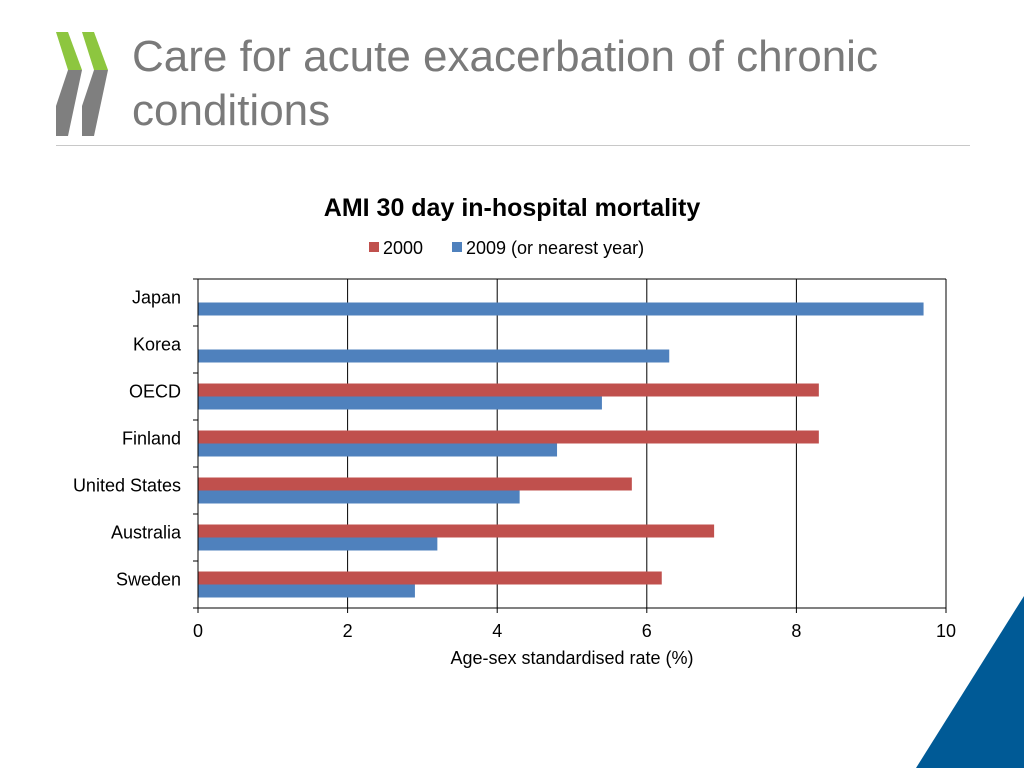  Describe the element at coordinates (497, 631) in the screenshot. I see `x-tick-label-4: 4` at that location.